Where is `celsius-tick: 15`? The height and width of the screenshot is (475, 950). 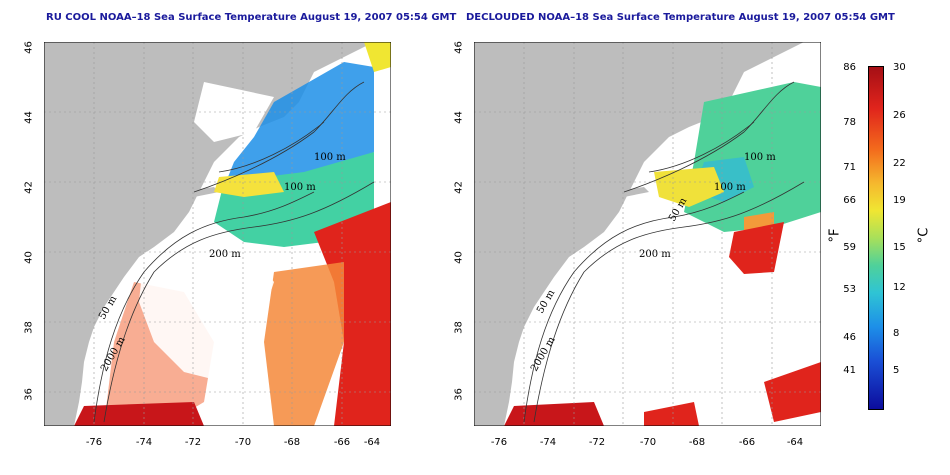
celsius-tick: 15 is located at coordinates (899, 247).